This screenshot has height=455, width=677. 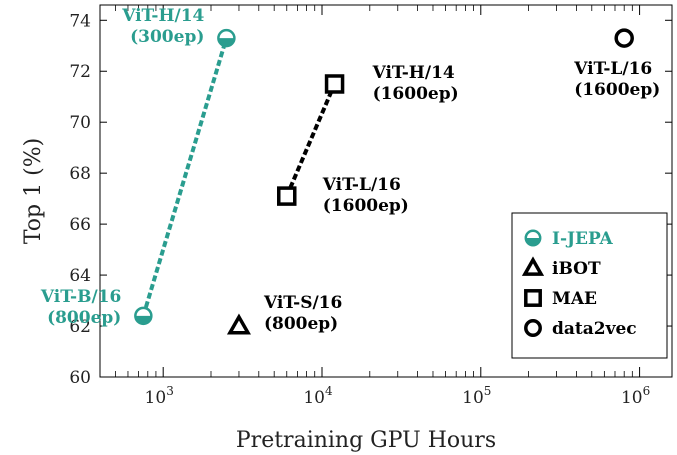 I want to click on y-tick-label: 66, so click(x=80, y=225).